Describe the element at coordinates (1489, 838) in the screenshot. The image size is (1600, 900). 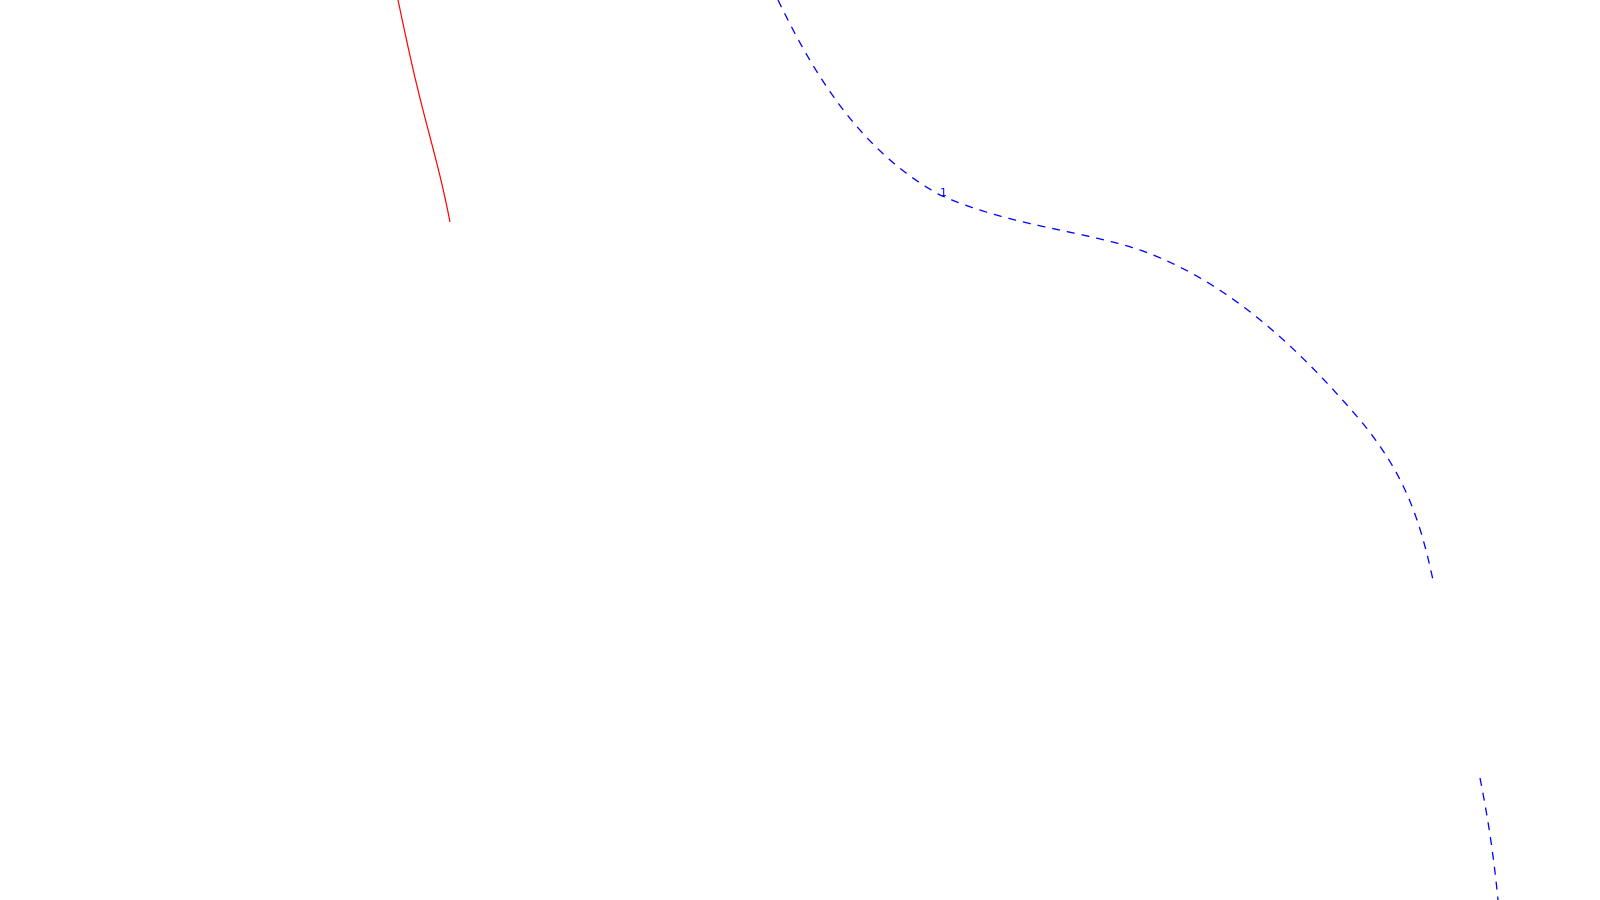
I see `blue-contour-line-lower` at that location.